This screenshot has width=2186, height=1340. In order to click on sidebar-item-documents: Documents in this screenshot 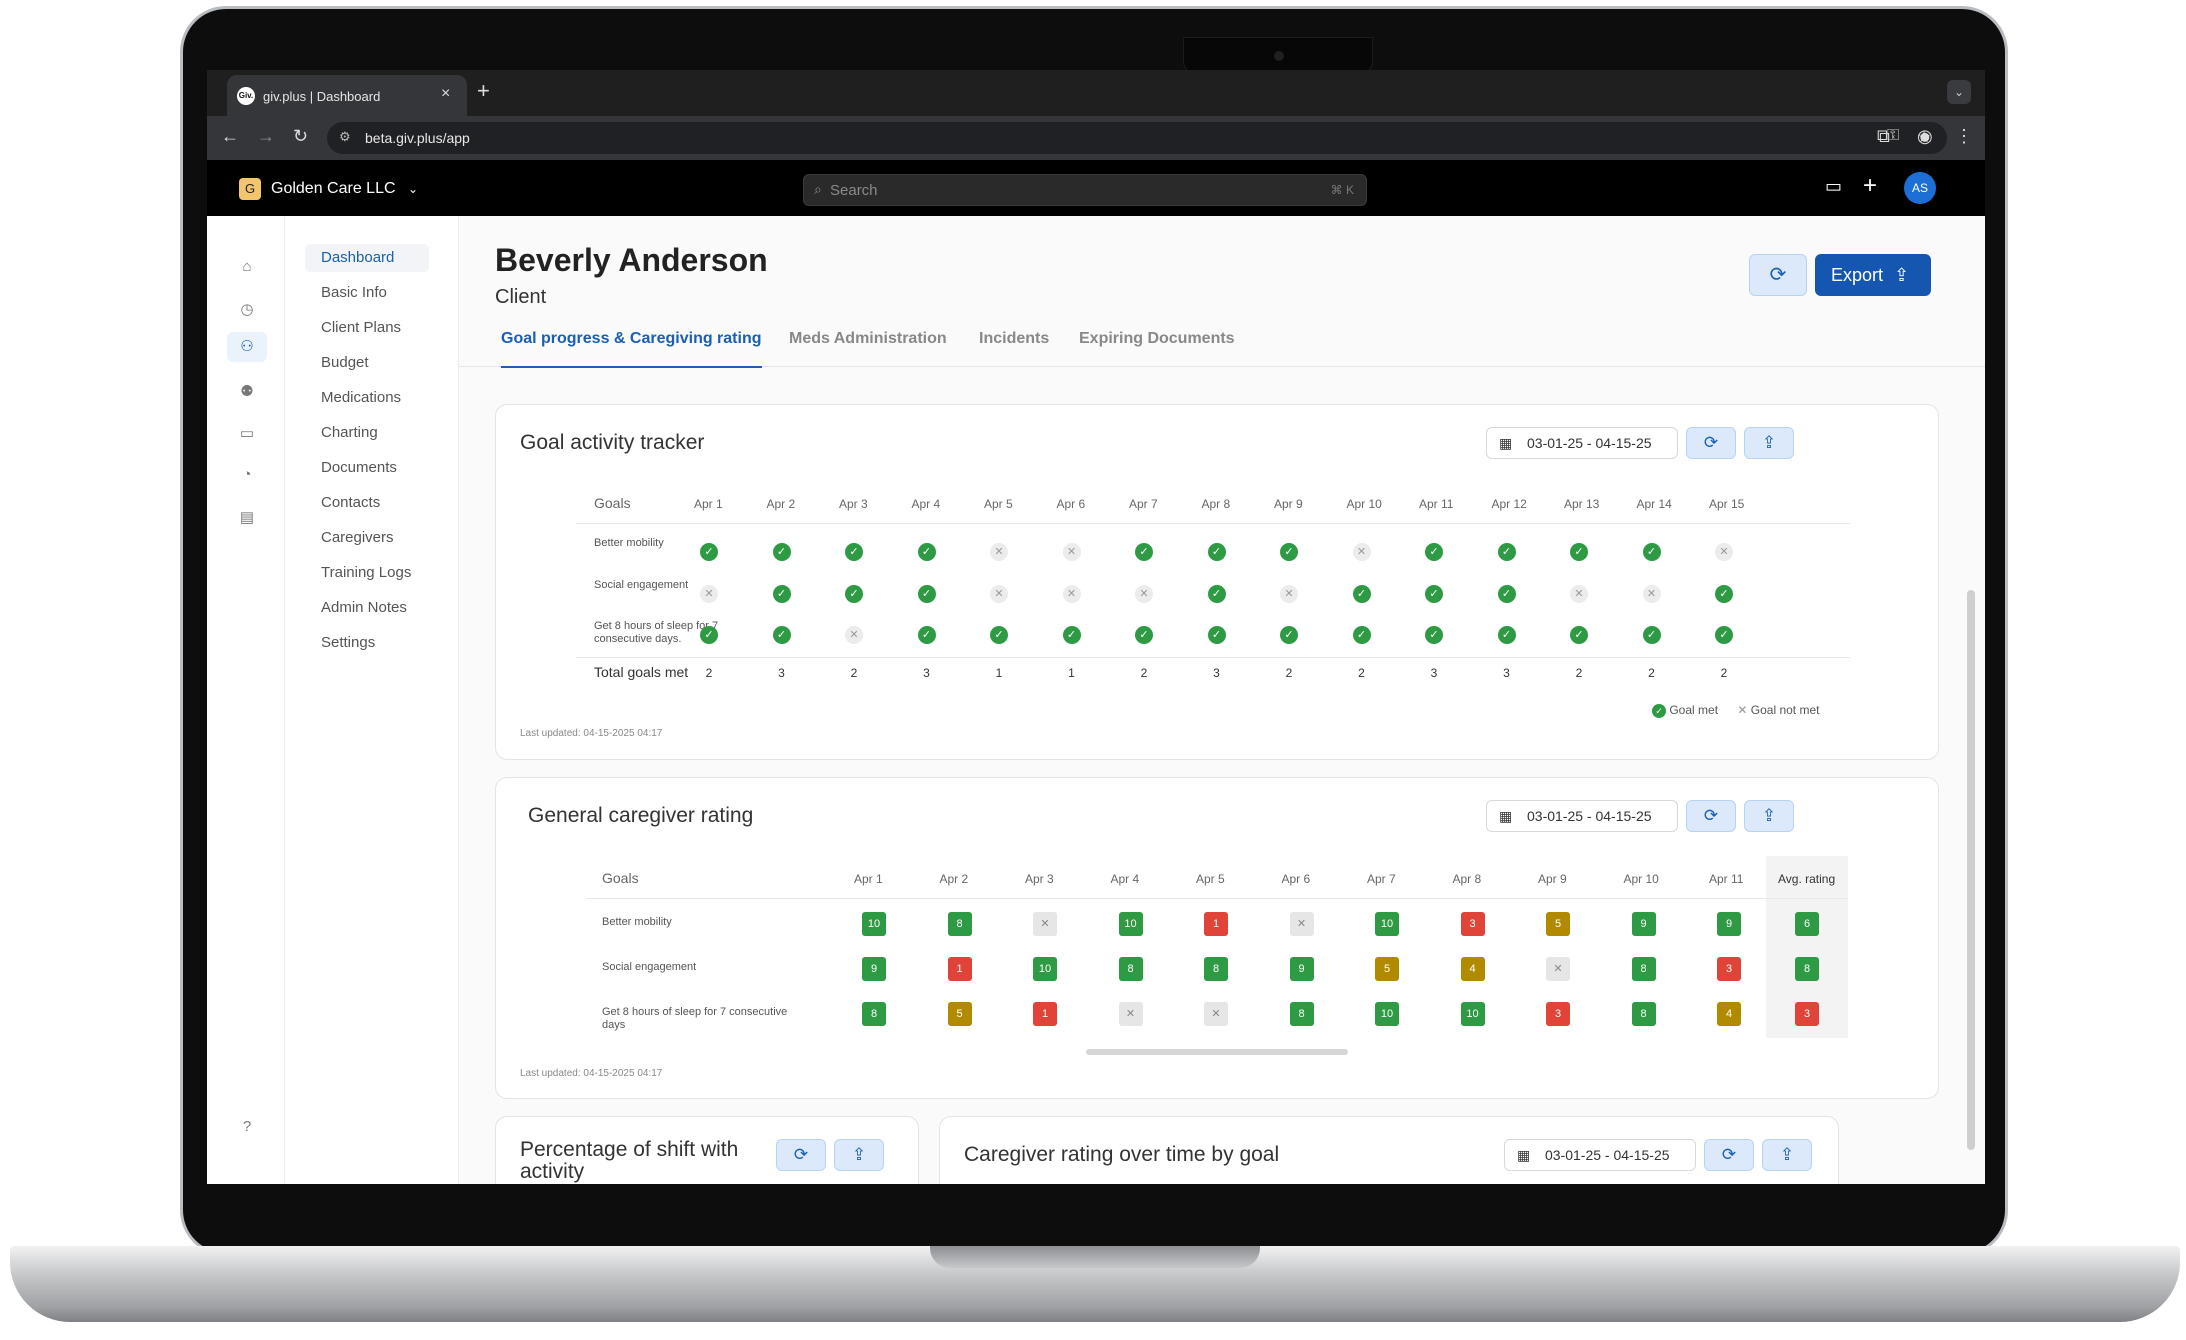, I will do `click(359, 467)`.